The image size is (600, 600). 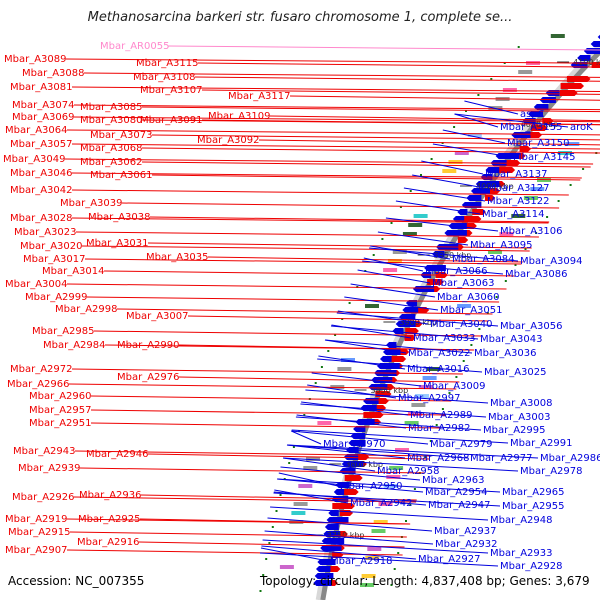 I want to click on right-gene-label: Mbar_A2989, so click(x=441, y=415).